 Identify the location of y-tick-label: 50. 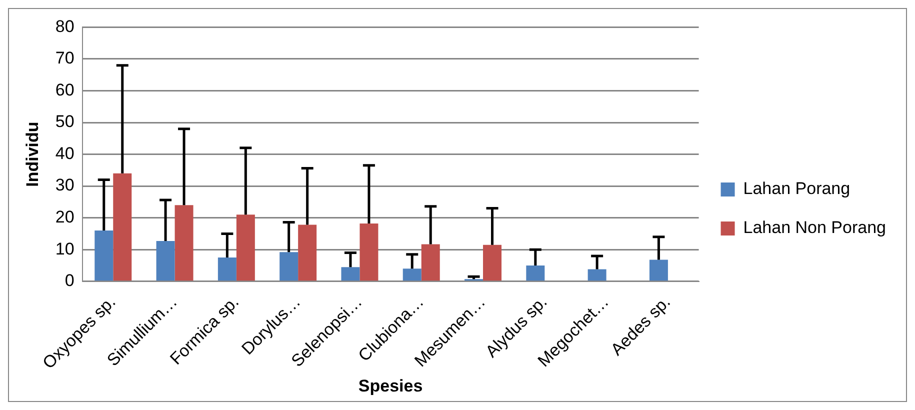
(64, 122).